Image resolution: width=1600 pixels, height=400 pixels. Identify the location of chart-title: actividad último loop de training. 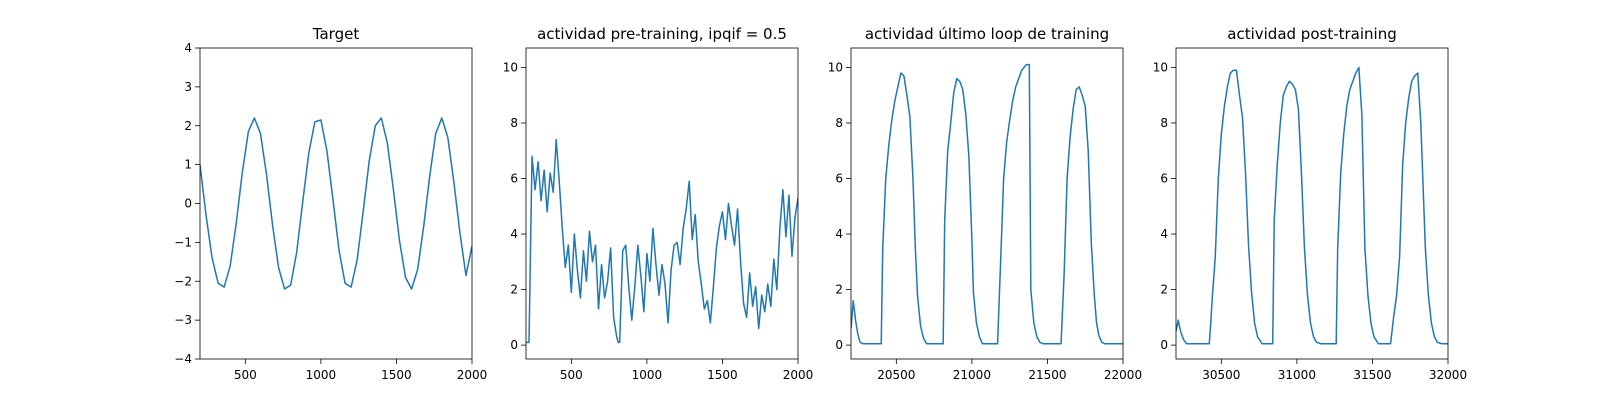
(987, 34).